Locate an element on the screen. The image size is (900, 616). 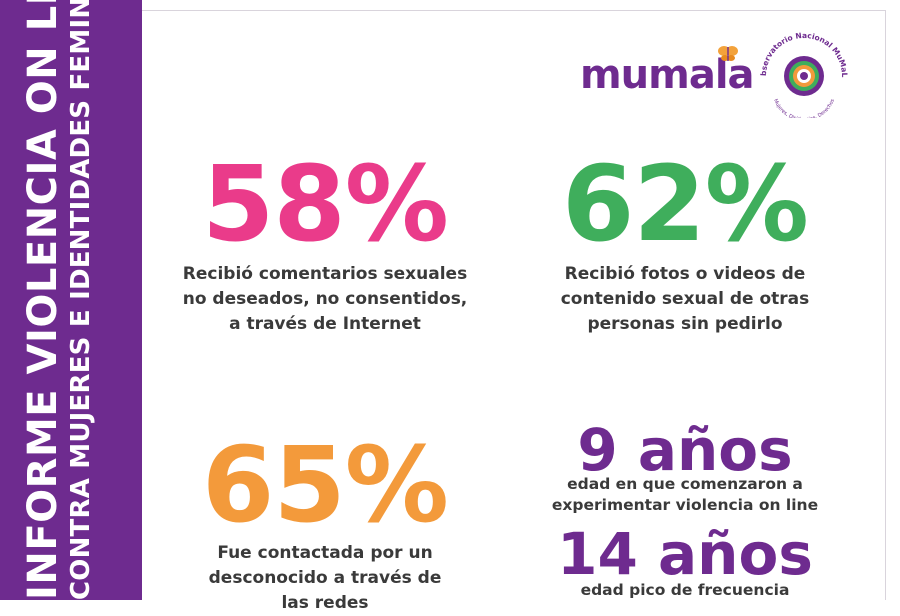
observatorio-tagline: Mujeres, Disidencias, Derechos is located at coordinates (804, 108).